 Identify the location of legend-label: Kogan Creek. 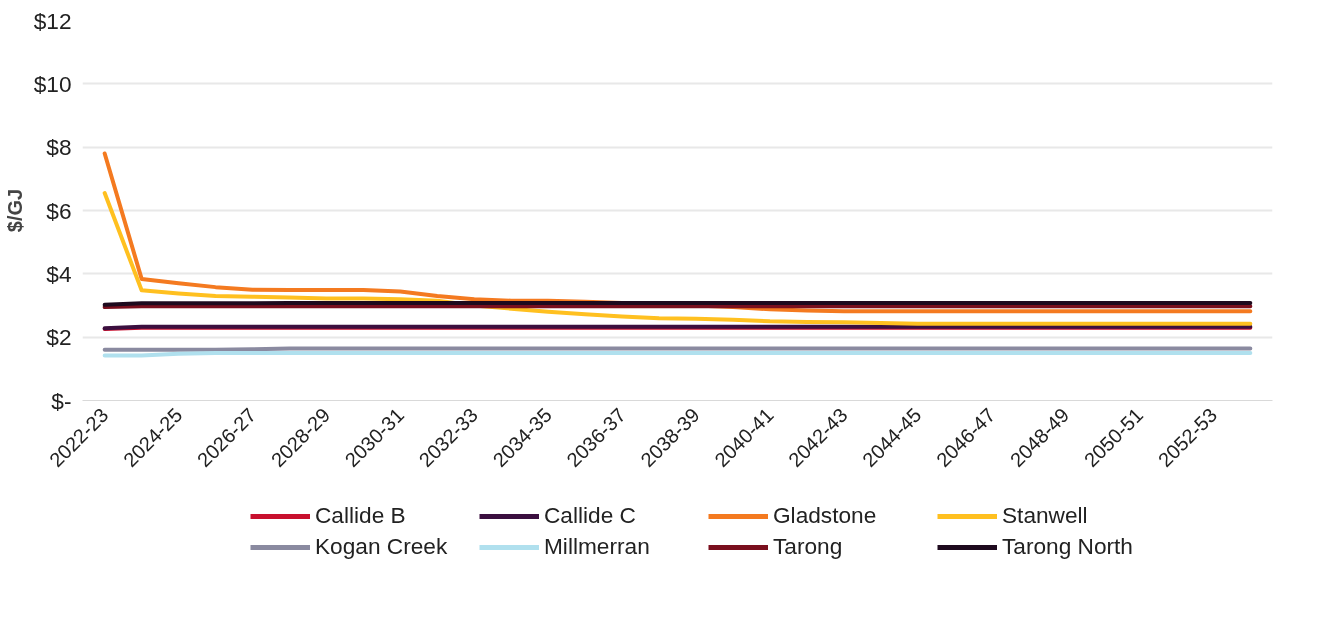
(382, 546).